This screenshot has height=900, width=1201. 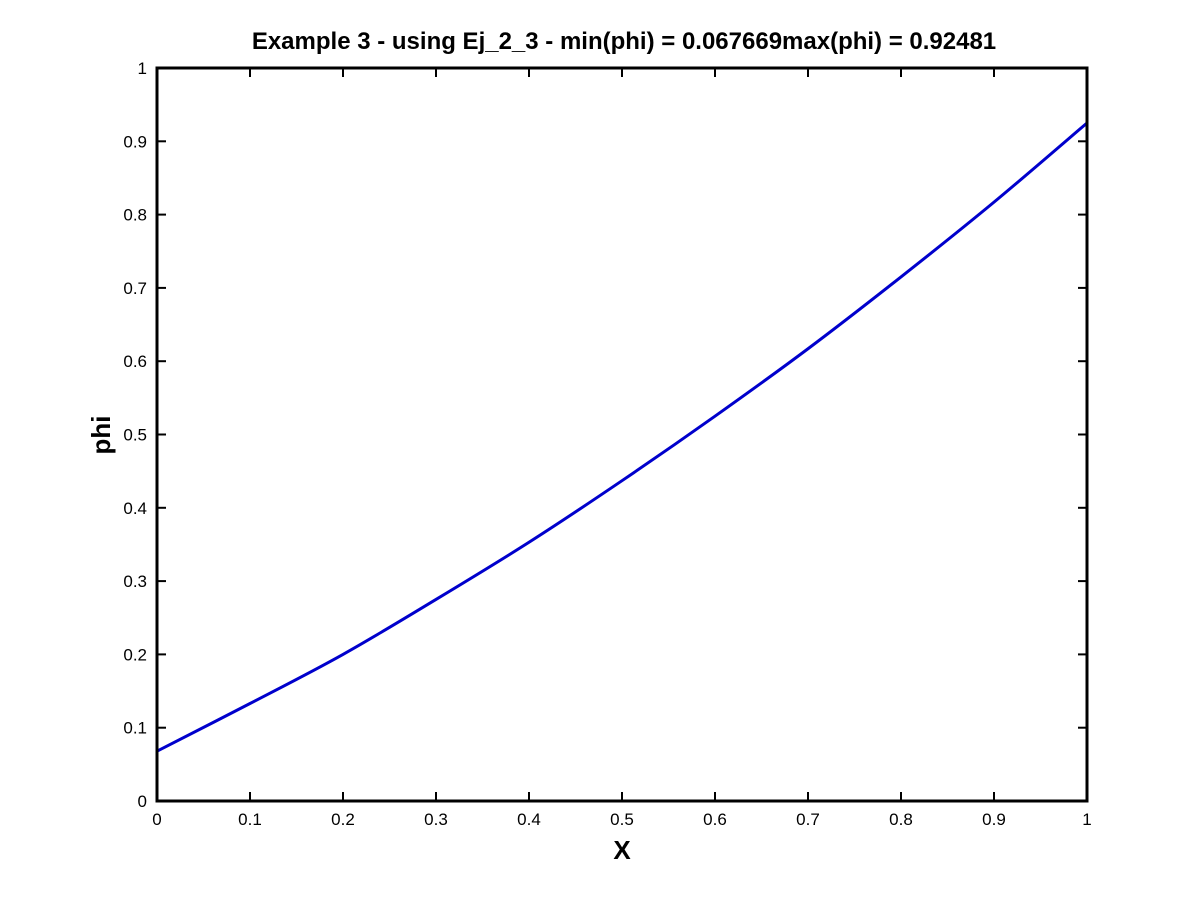 I want to click on x-tick-label: 0.7, so click(x=808, y=819).